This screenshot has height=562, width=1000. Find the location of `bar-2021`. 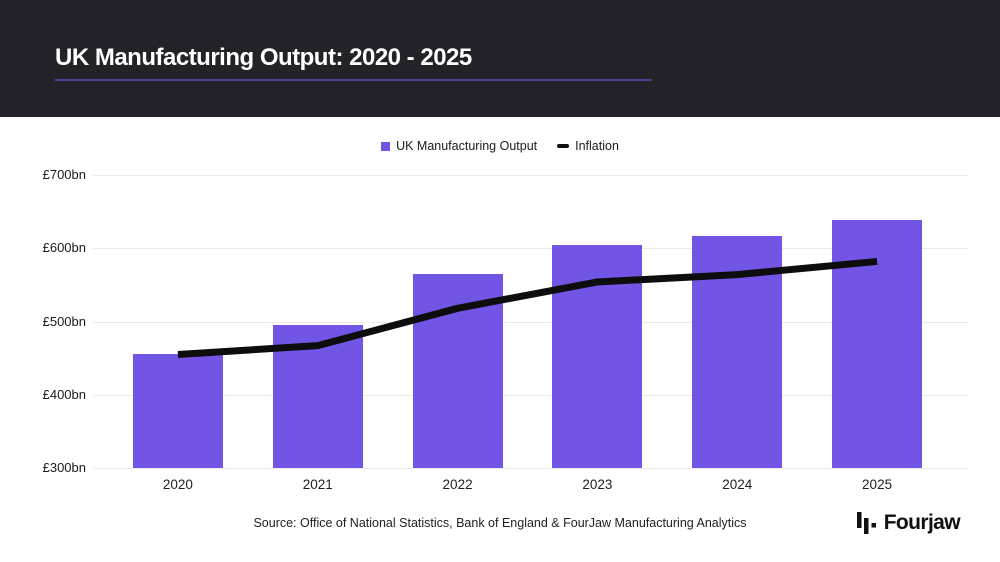

bar-2021 is located at coordinates (317, 396).